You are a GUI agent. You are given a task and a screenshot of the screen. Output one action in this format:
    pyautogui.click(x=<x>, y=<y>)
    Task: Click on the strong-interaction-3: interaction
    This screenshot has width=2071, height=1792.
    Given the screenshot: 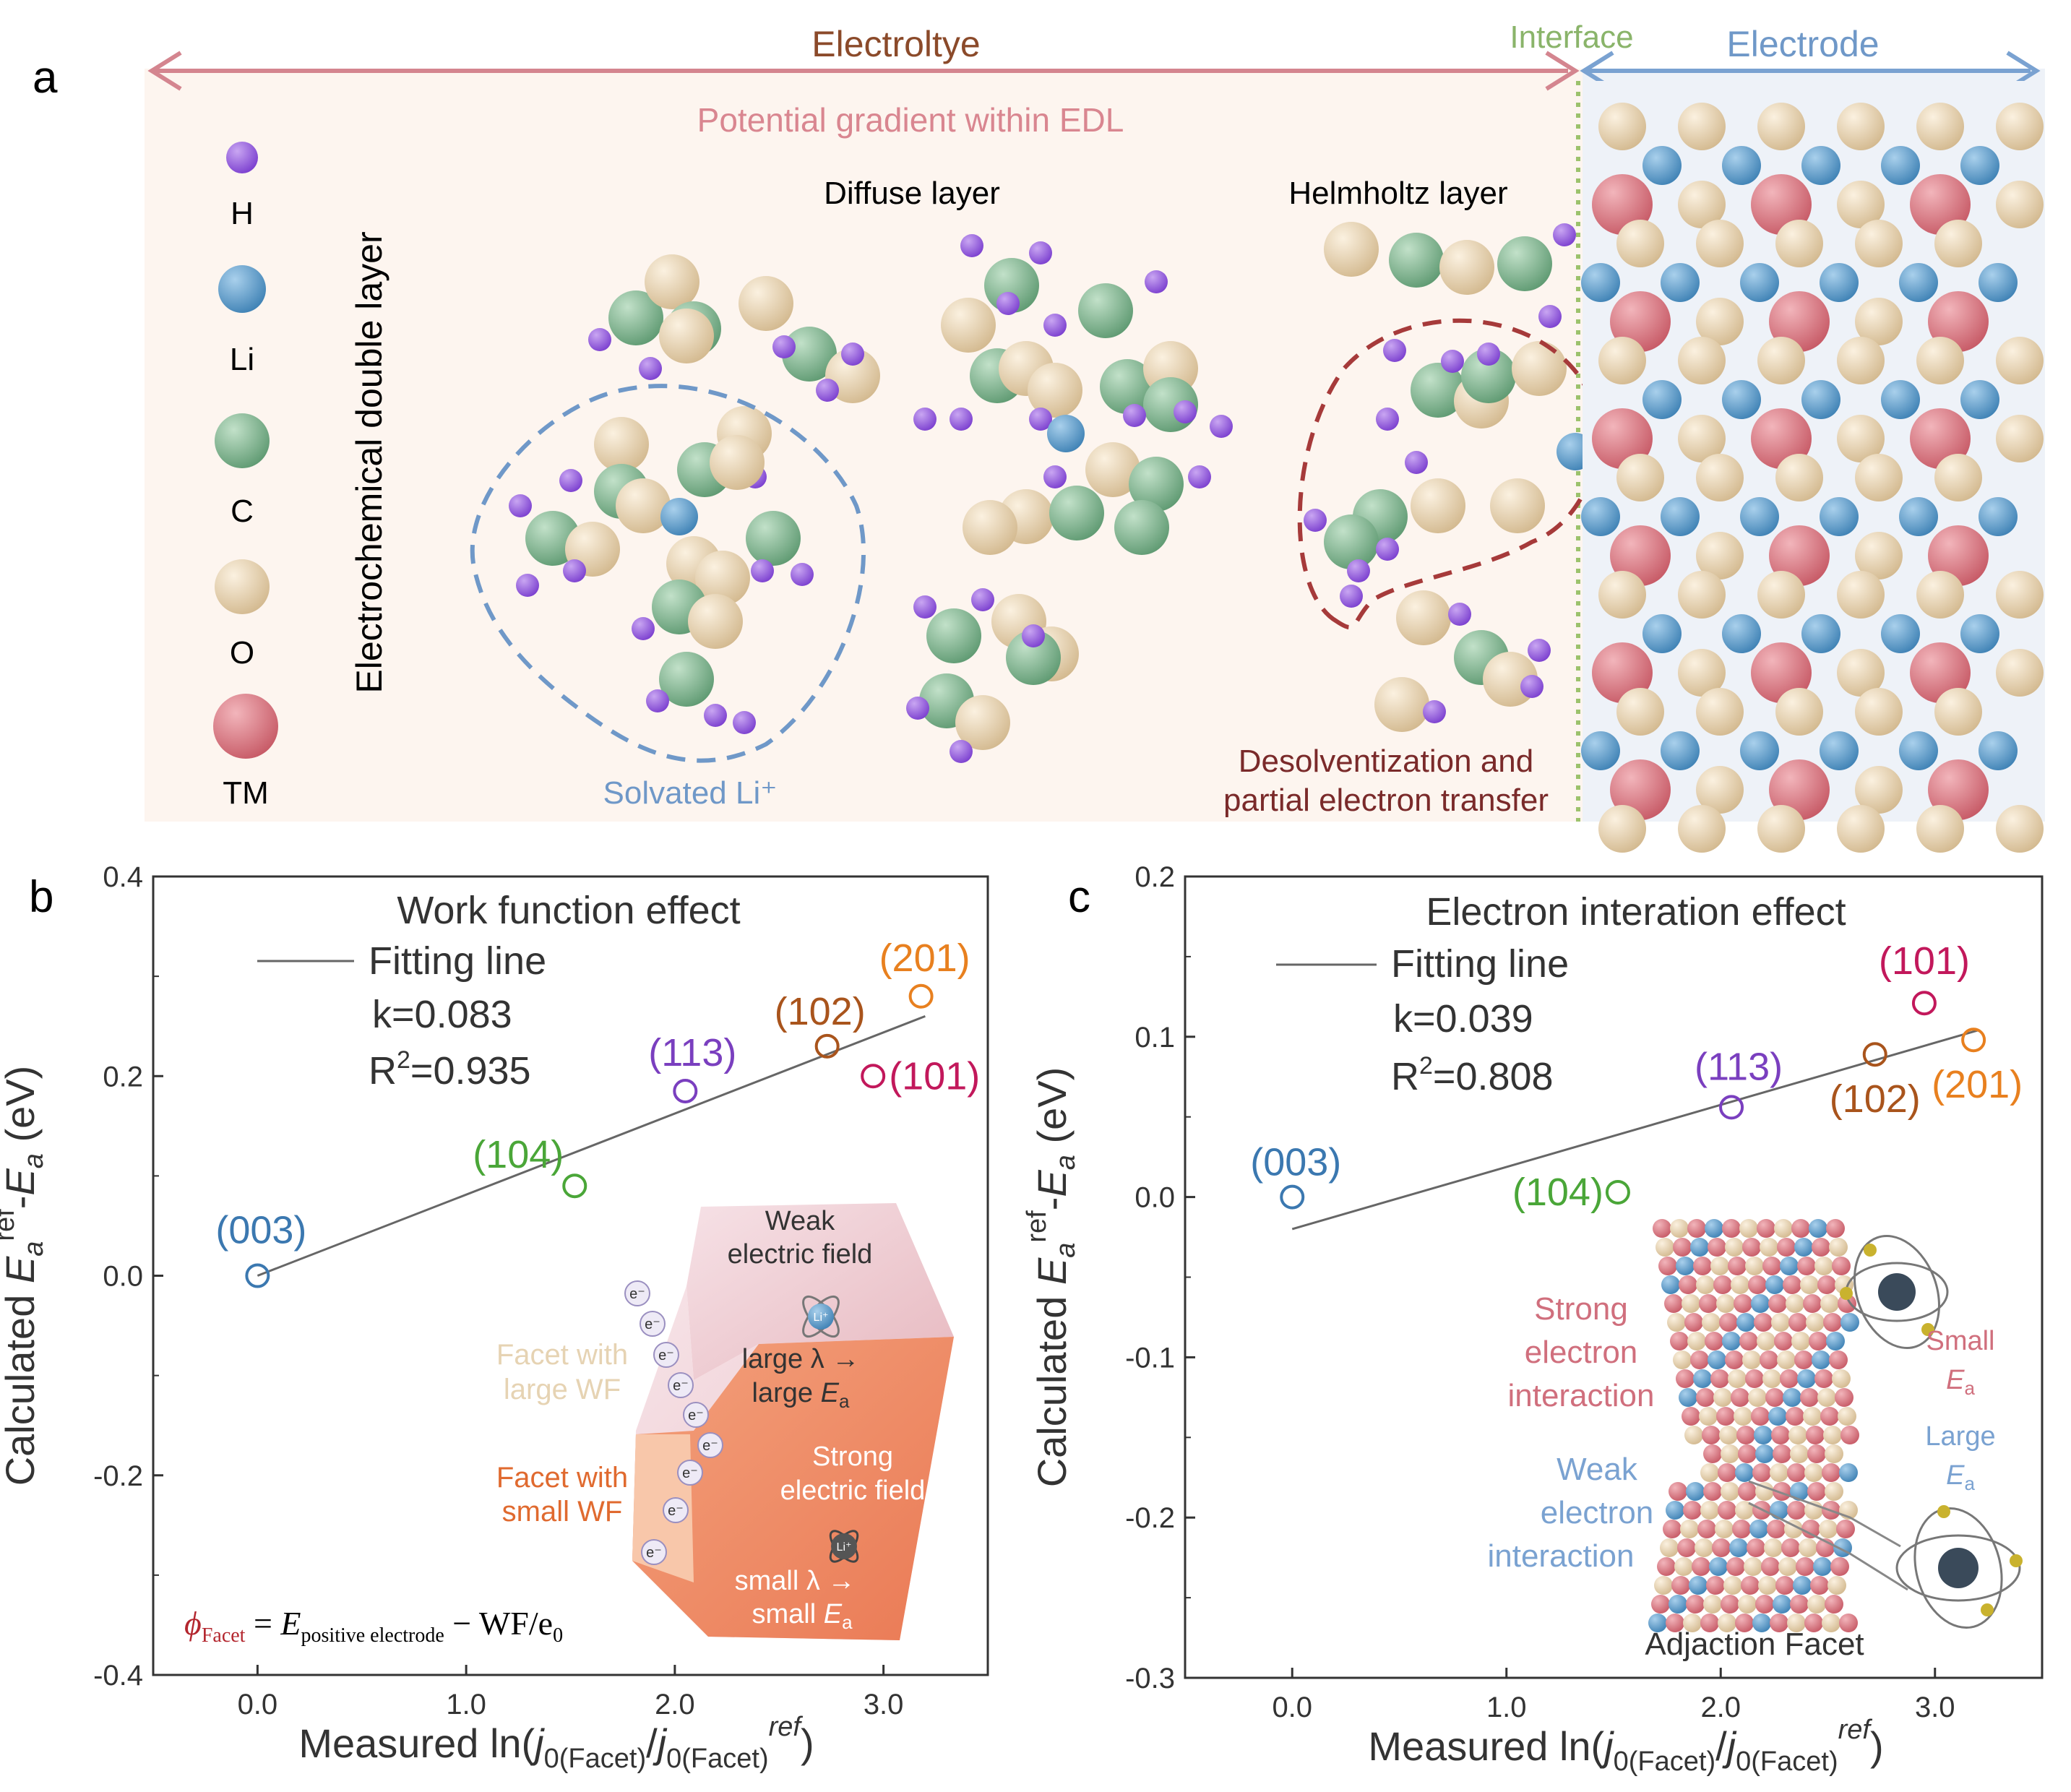 What is the action you would take?
    pyautogui.click(x=1580, y=1395)
    